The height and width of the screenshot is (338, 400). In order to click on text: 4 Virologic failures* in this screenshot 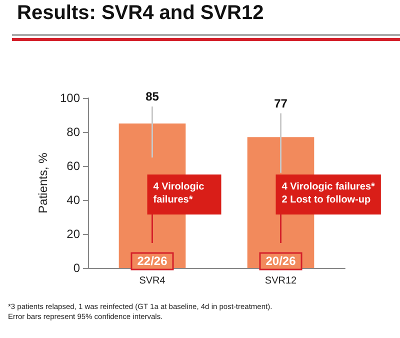, I will do `click(178, 194)`.